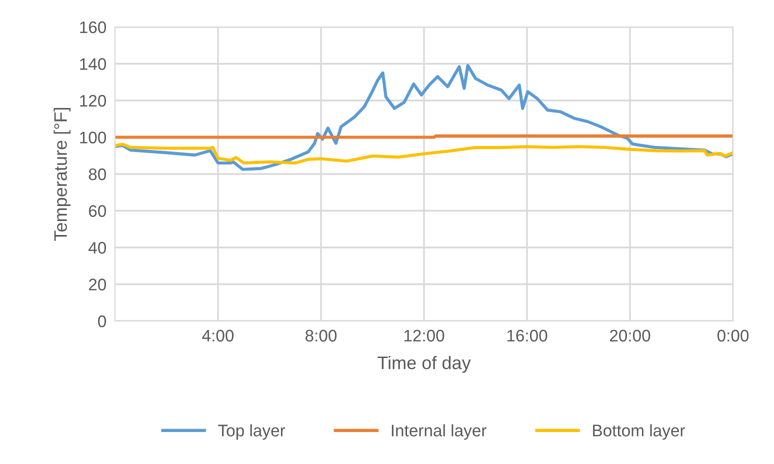  What do you see at coordinates (424, 336) in the screenshot?
I see `x-tick-label: 12:00` at bounding box center [424, 336].